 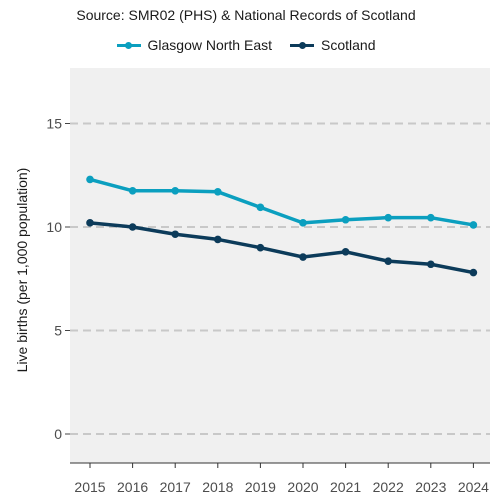 What do you see at coordinates (54, 124) in the screenshot?
I see `y-tick-label-15: 15` at bounding box center [54, 124].